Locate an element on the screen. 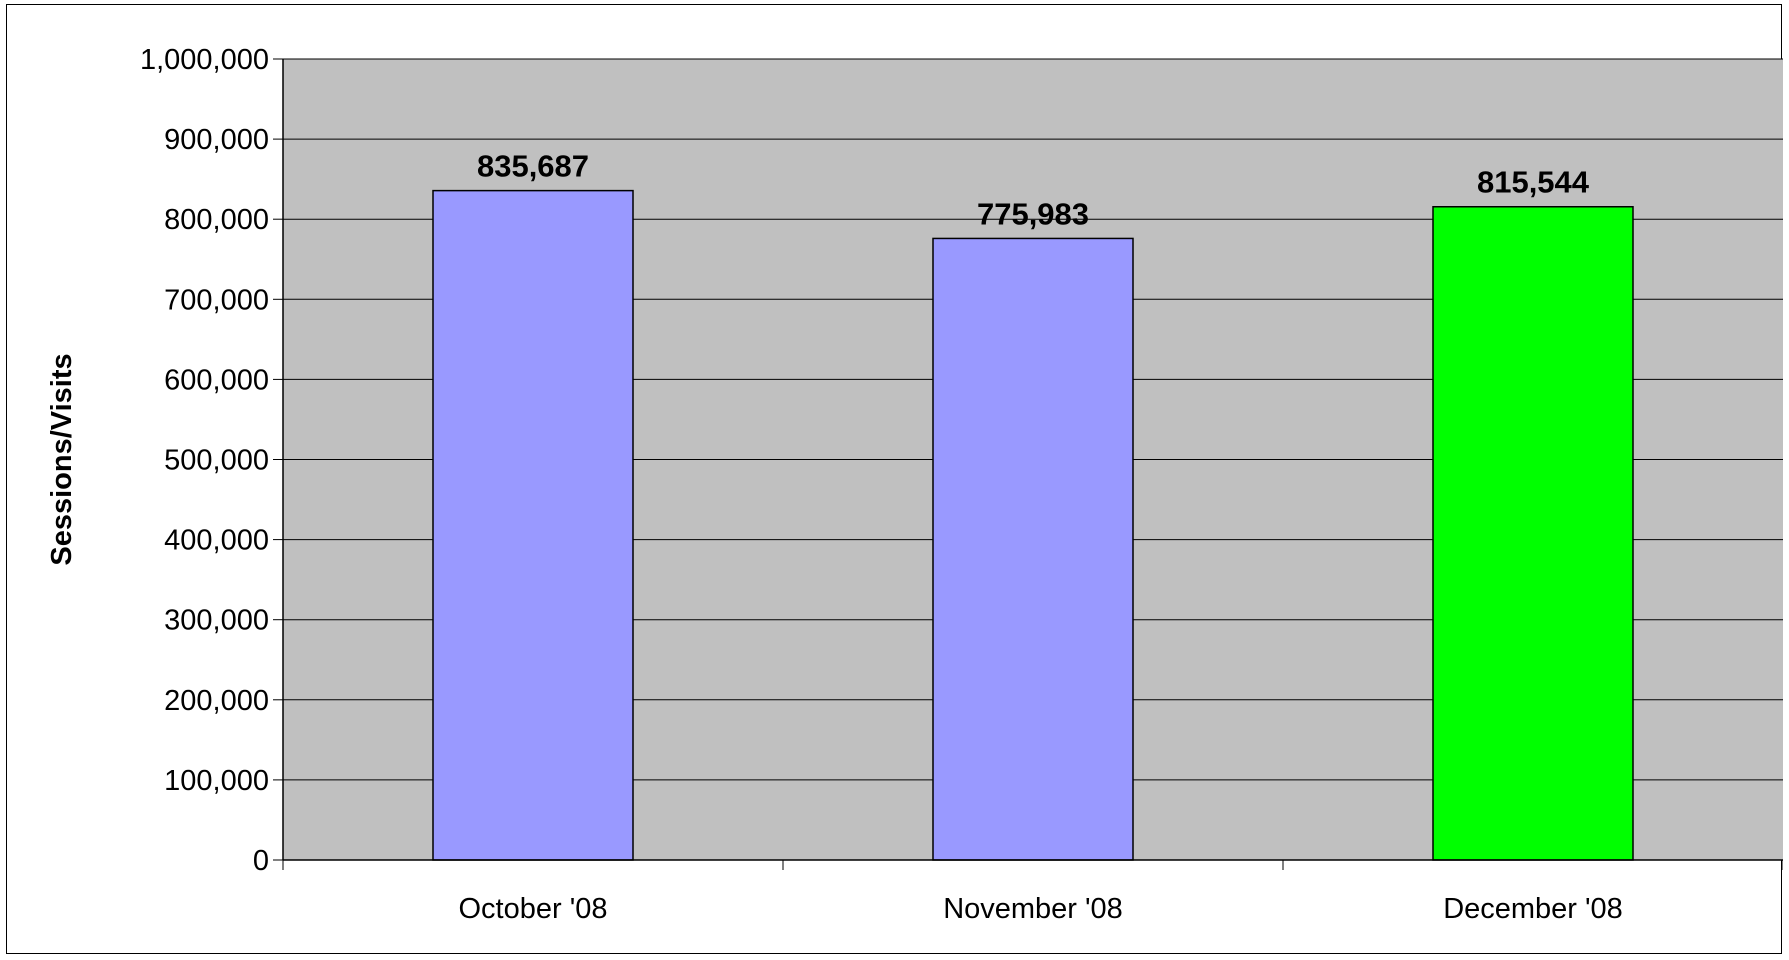  x-category-label: November '08 is located at coordinates (1033, 909).